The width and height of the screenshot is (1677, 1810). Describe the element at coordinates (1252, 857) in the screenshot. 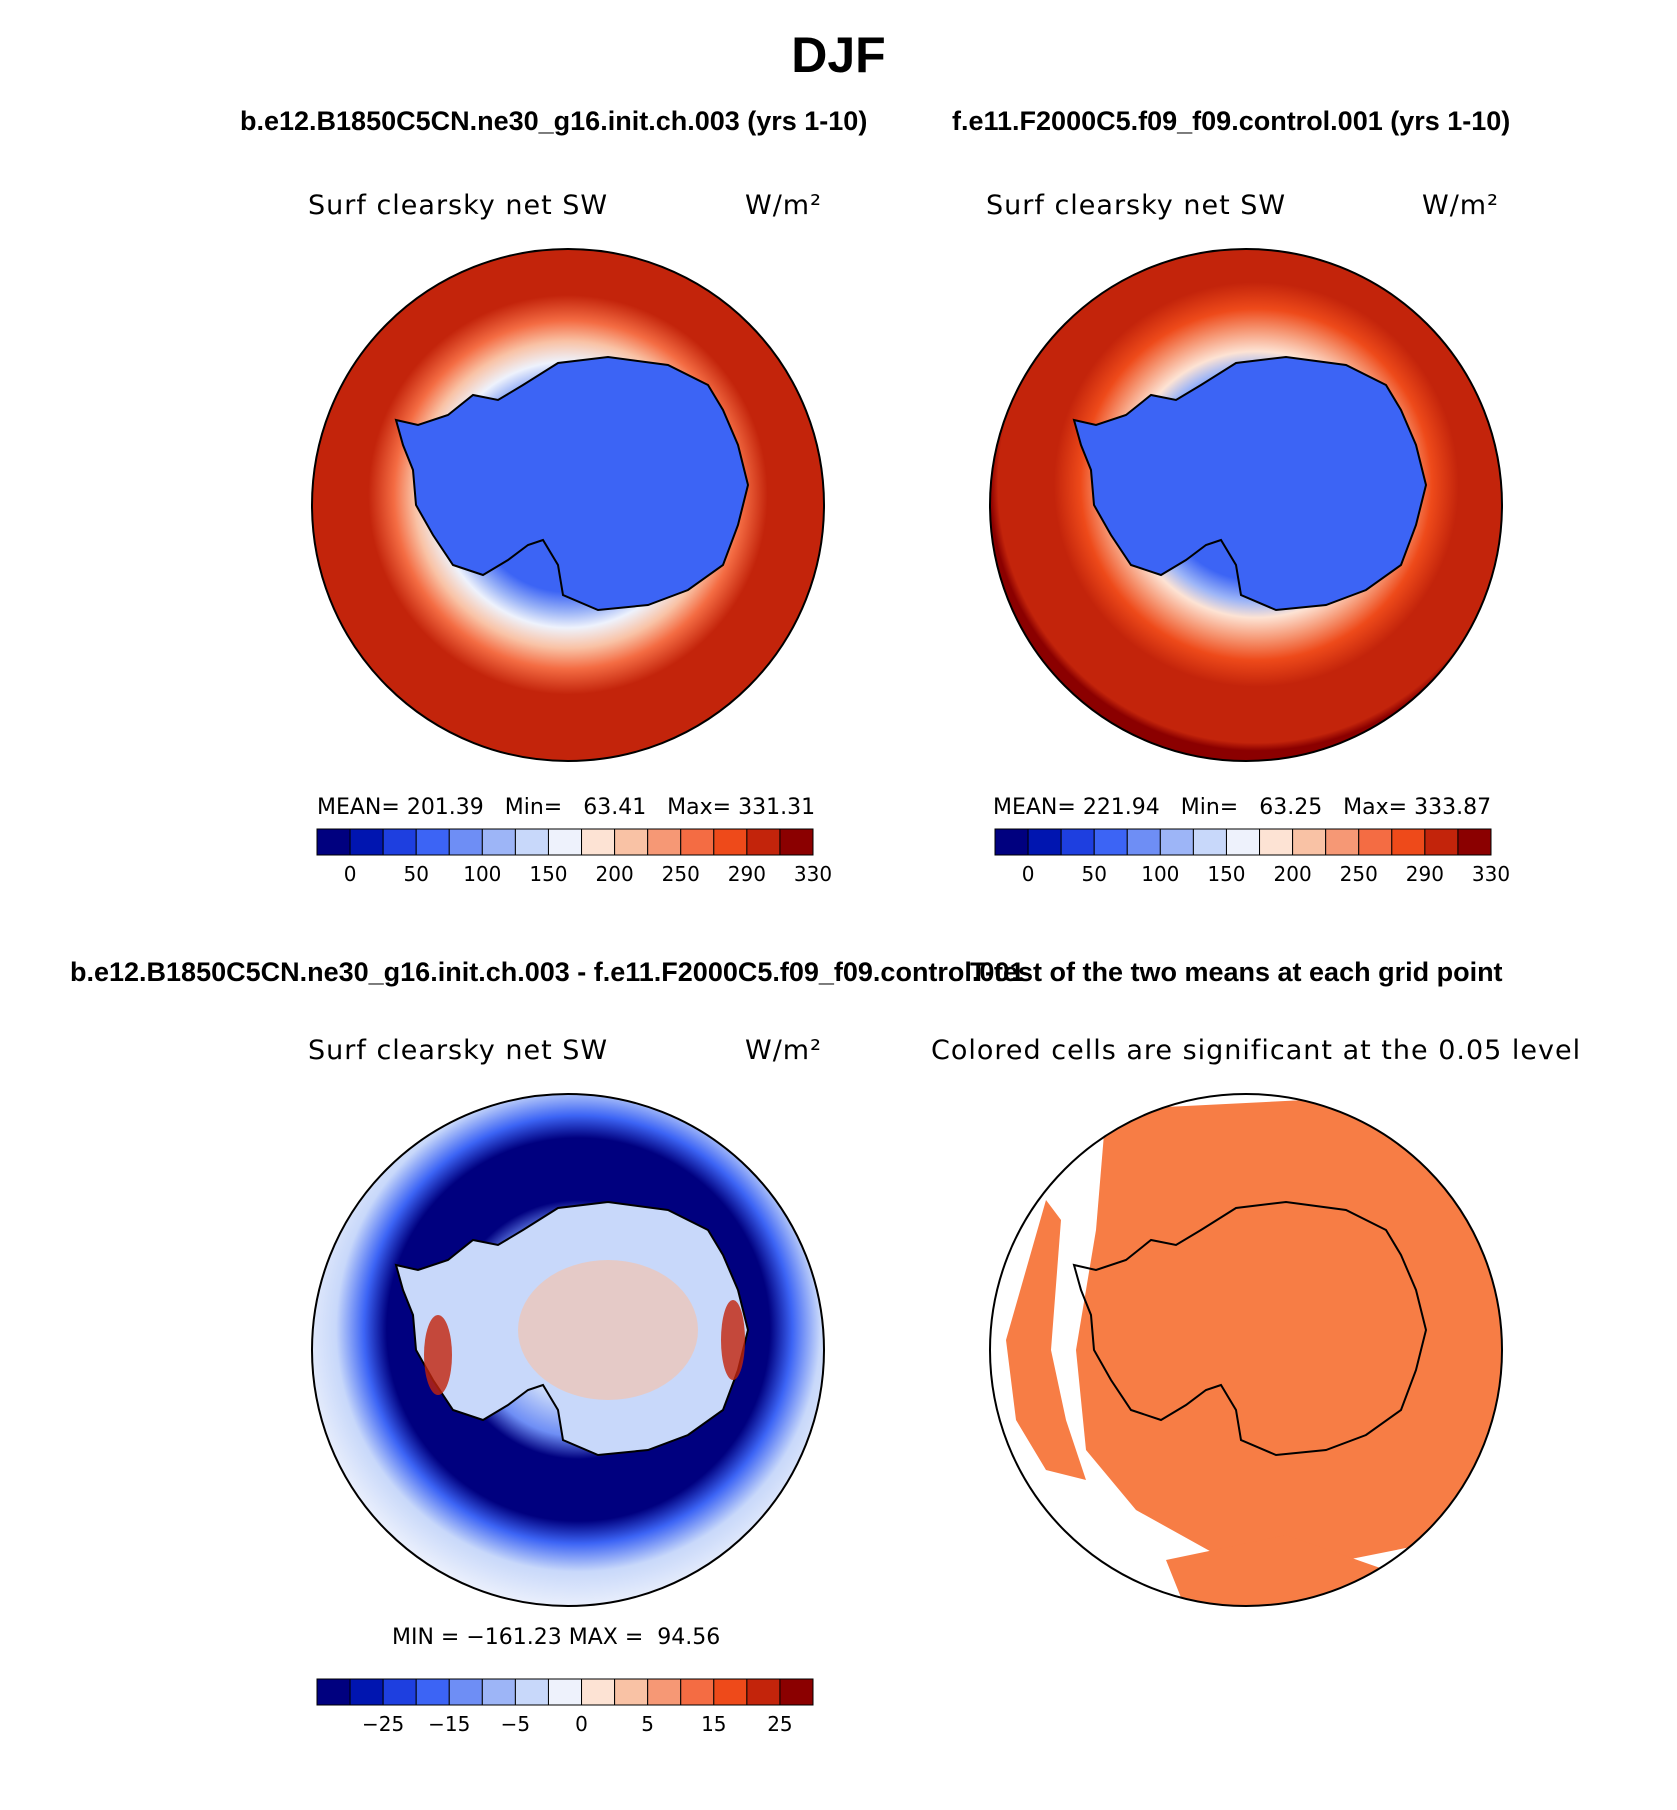

I see `panel2-colorbar: 0 50 100 150 200 250 290 330` at that location.